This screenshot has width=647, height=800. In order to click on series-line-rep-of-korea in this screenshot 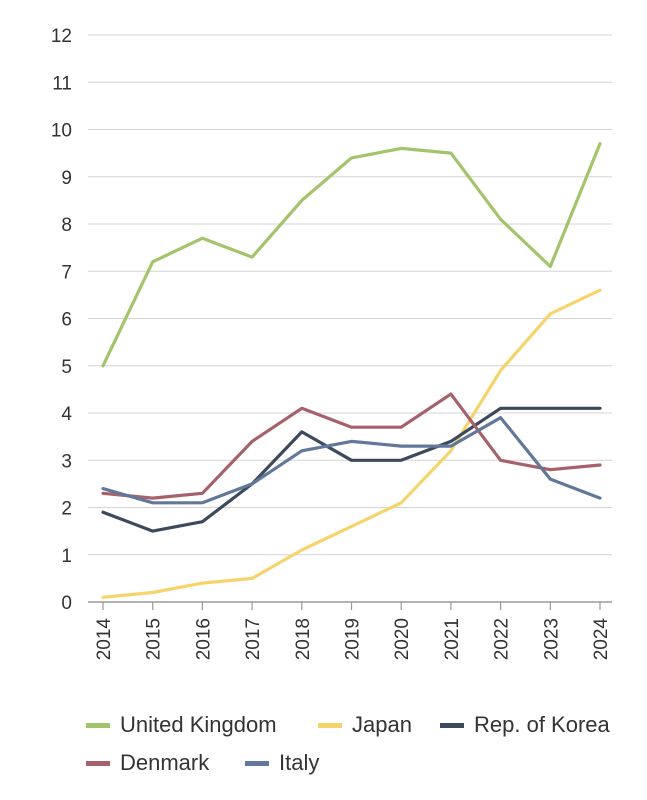, I will do `click(351, 469)`.